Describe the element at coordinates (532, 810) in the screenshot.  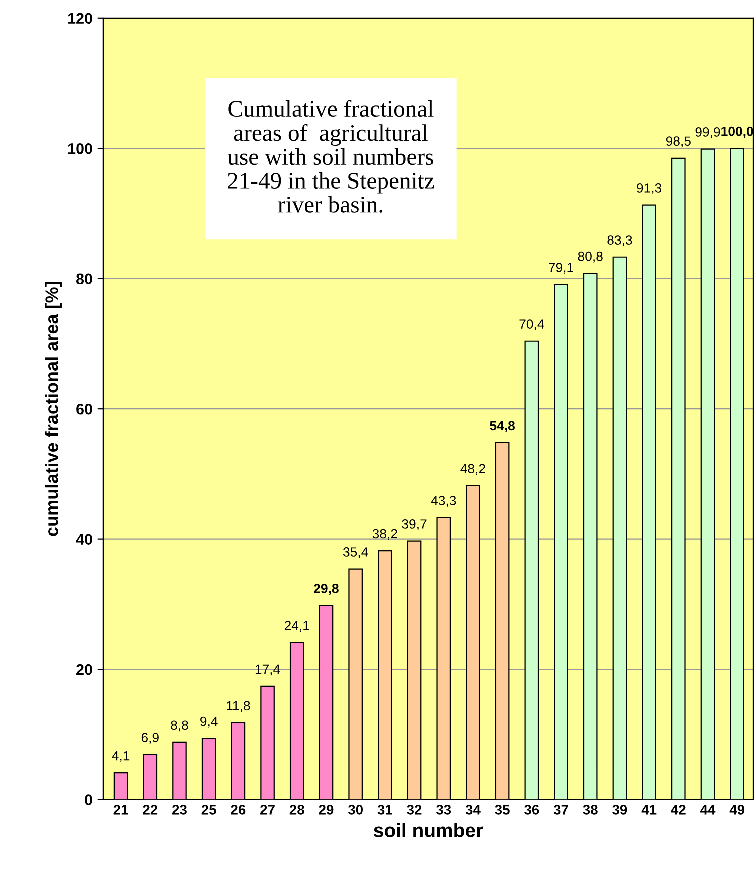
I see `x-tick-label: 36` at that location.